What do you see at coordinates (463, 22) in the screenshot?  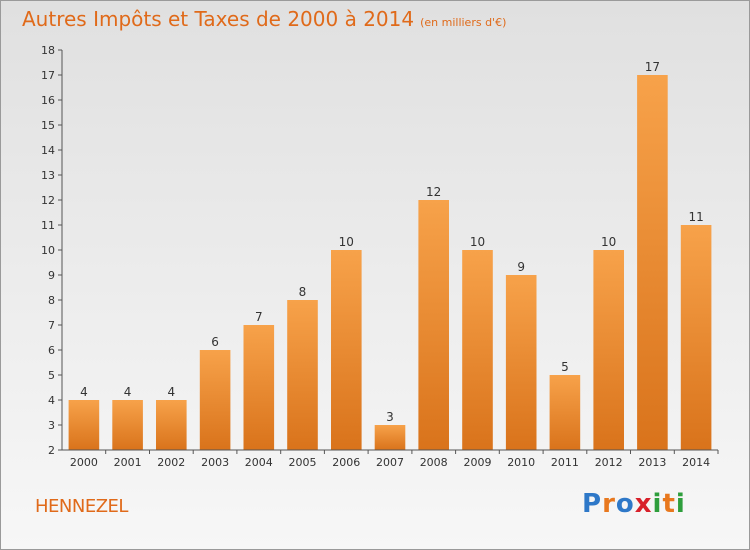 I see `chart-title-unit: (en milliers d'€)` at bounding box center [463, 22].